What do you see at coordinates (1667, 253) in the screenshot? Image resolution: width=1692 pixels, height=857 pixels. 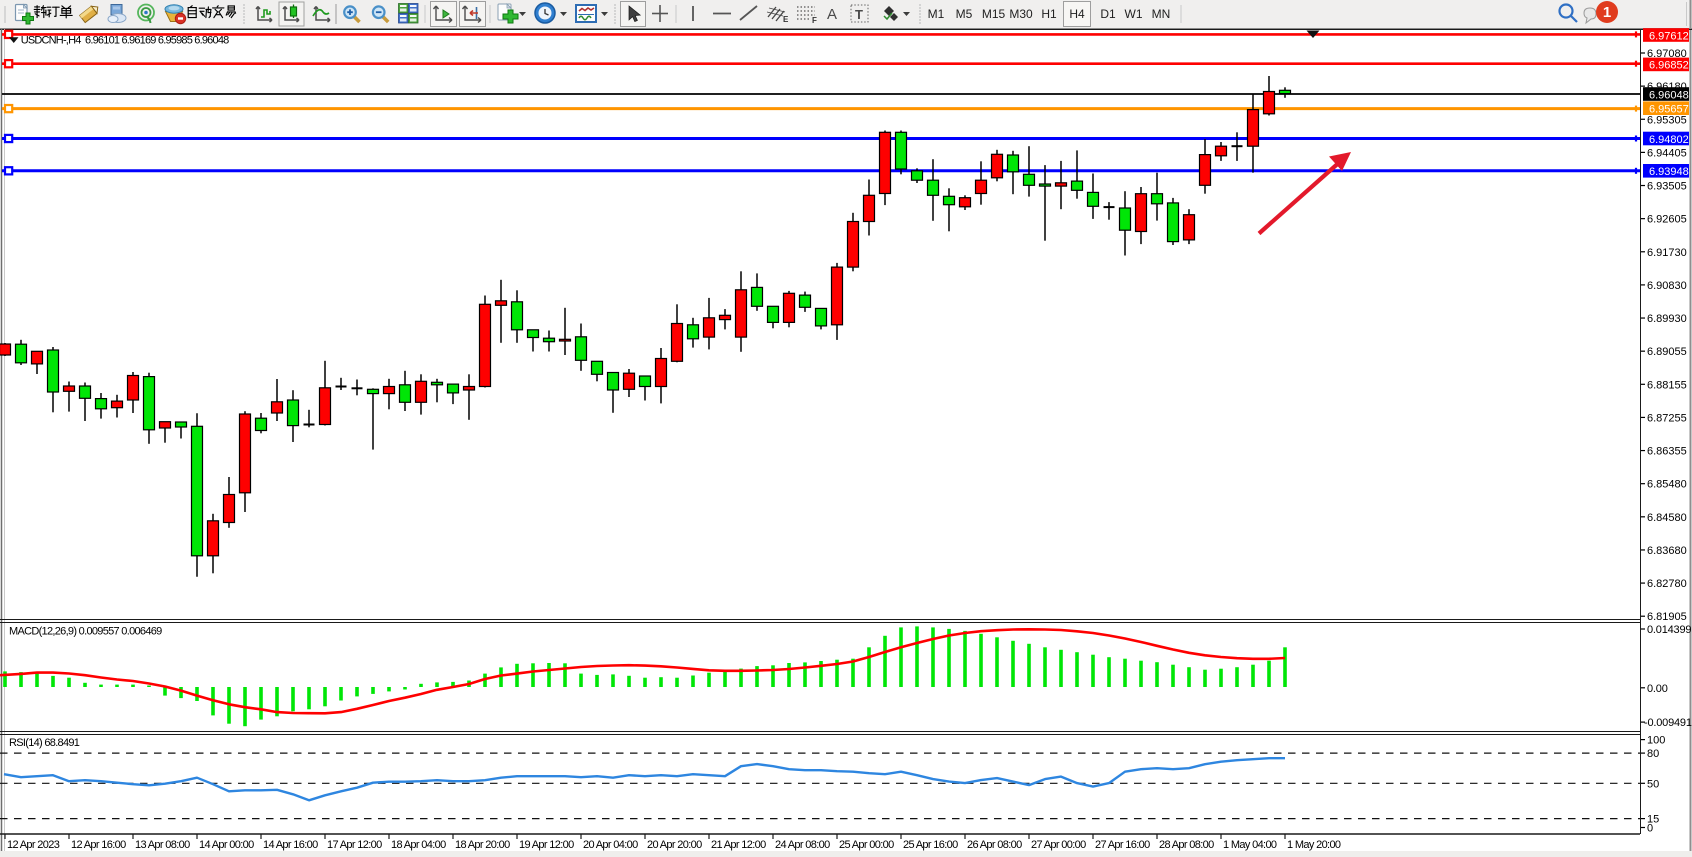 I see `svg-text: 6.91730` at bounding box center [1667, 253].